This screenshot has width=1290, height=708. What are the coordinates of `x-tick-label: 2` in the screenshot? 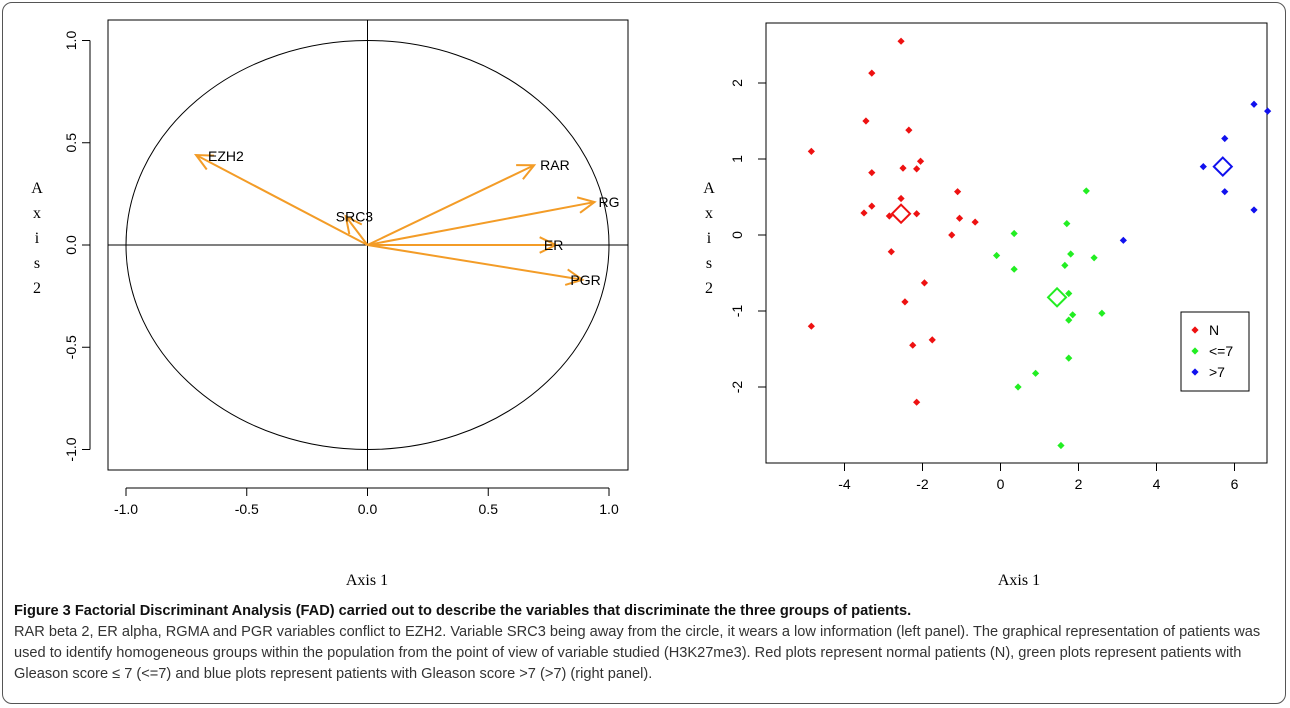 It's located at (1079, 484).